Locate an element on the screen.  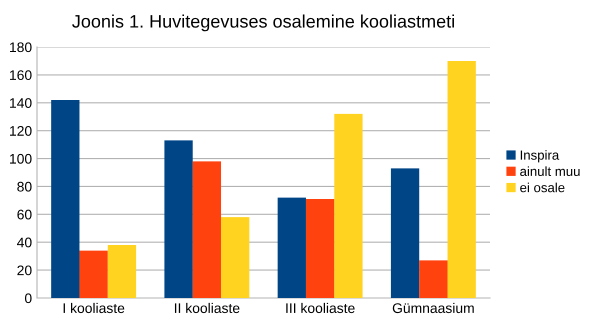
x-tick-label: I kooliaste is located at coordinates (94, 308).